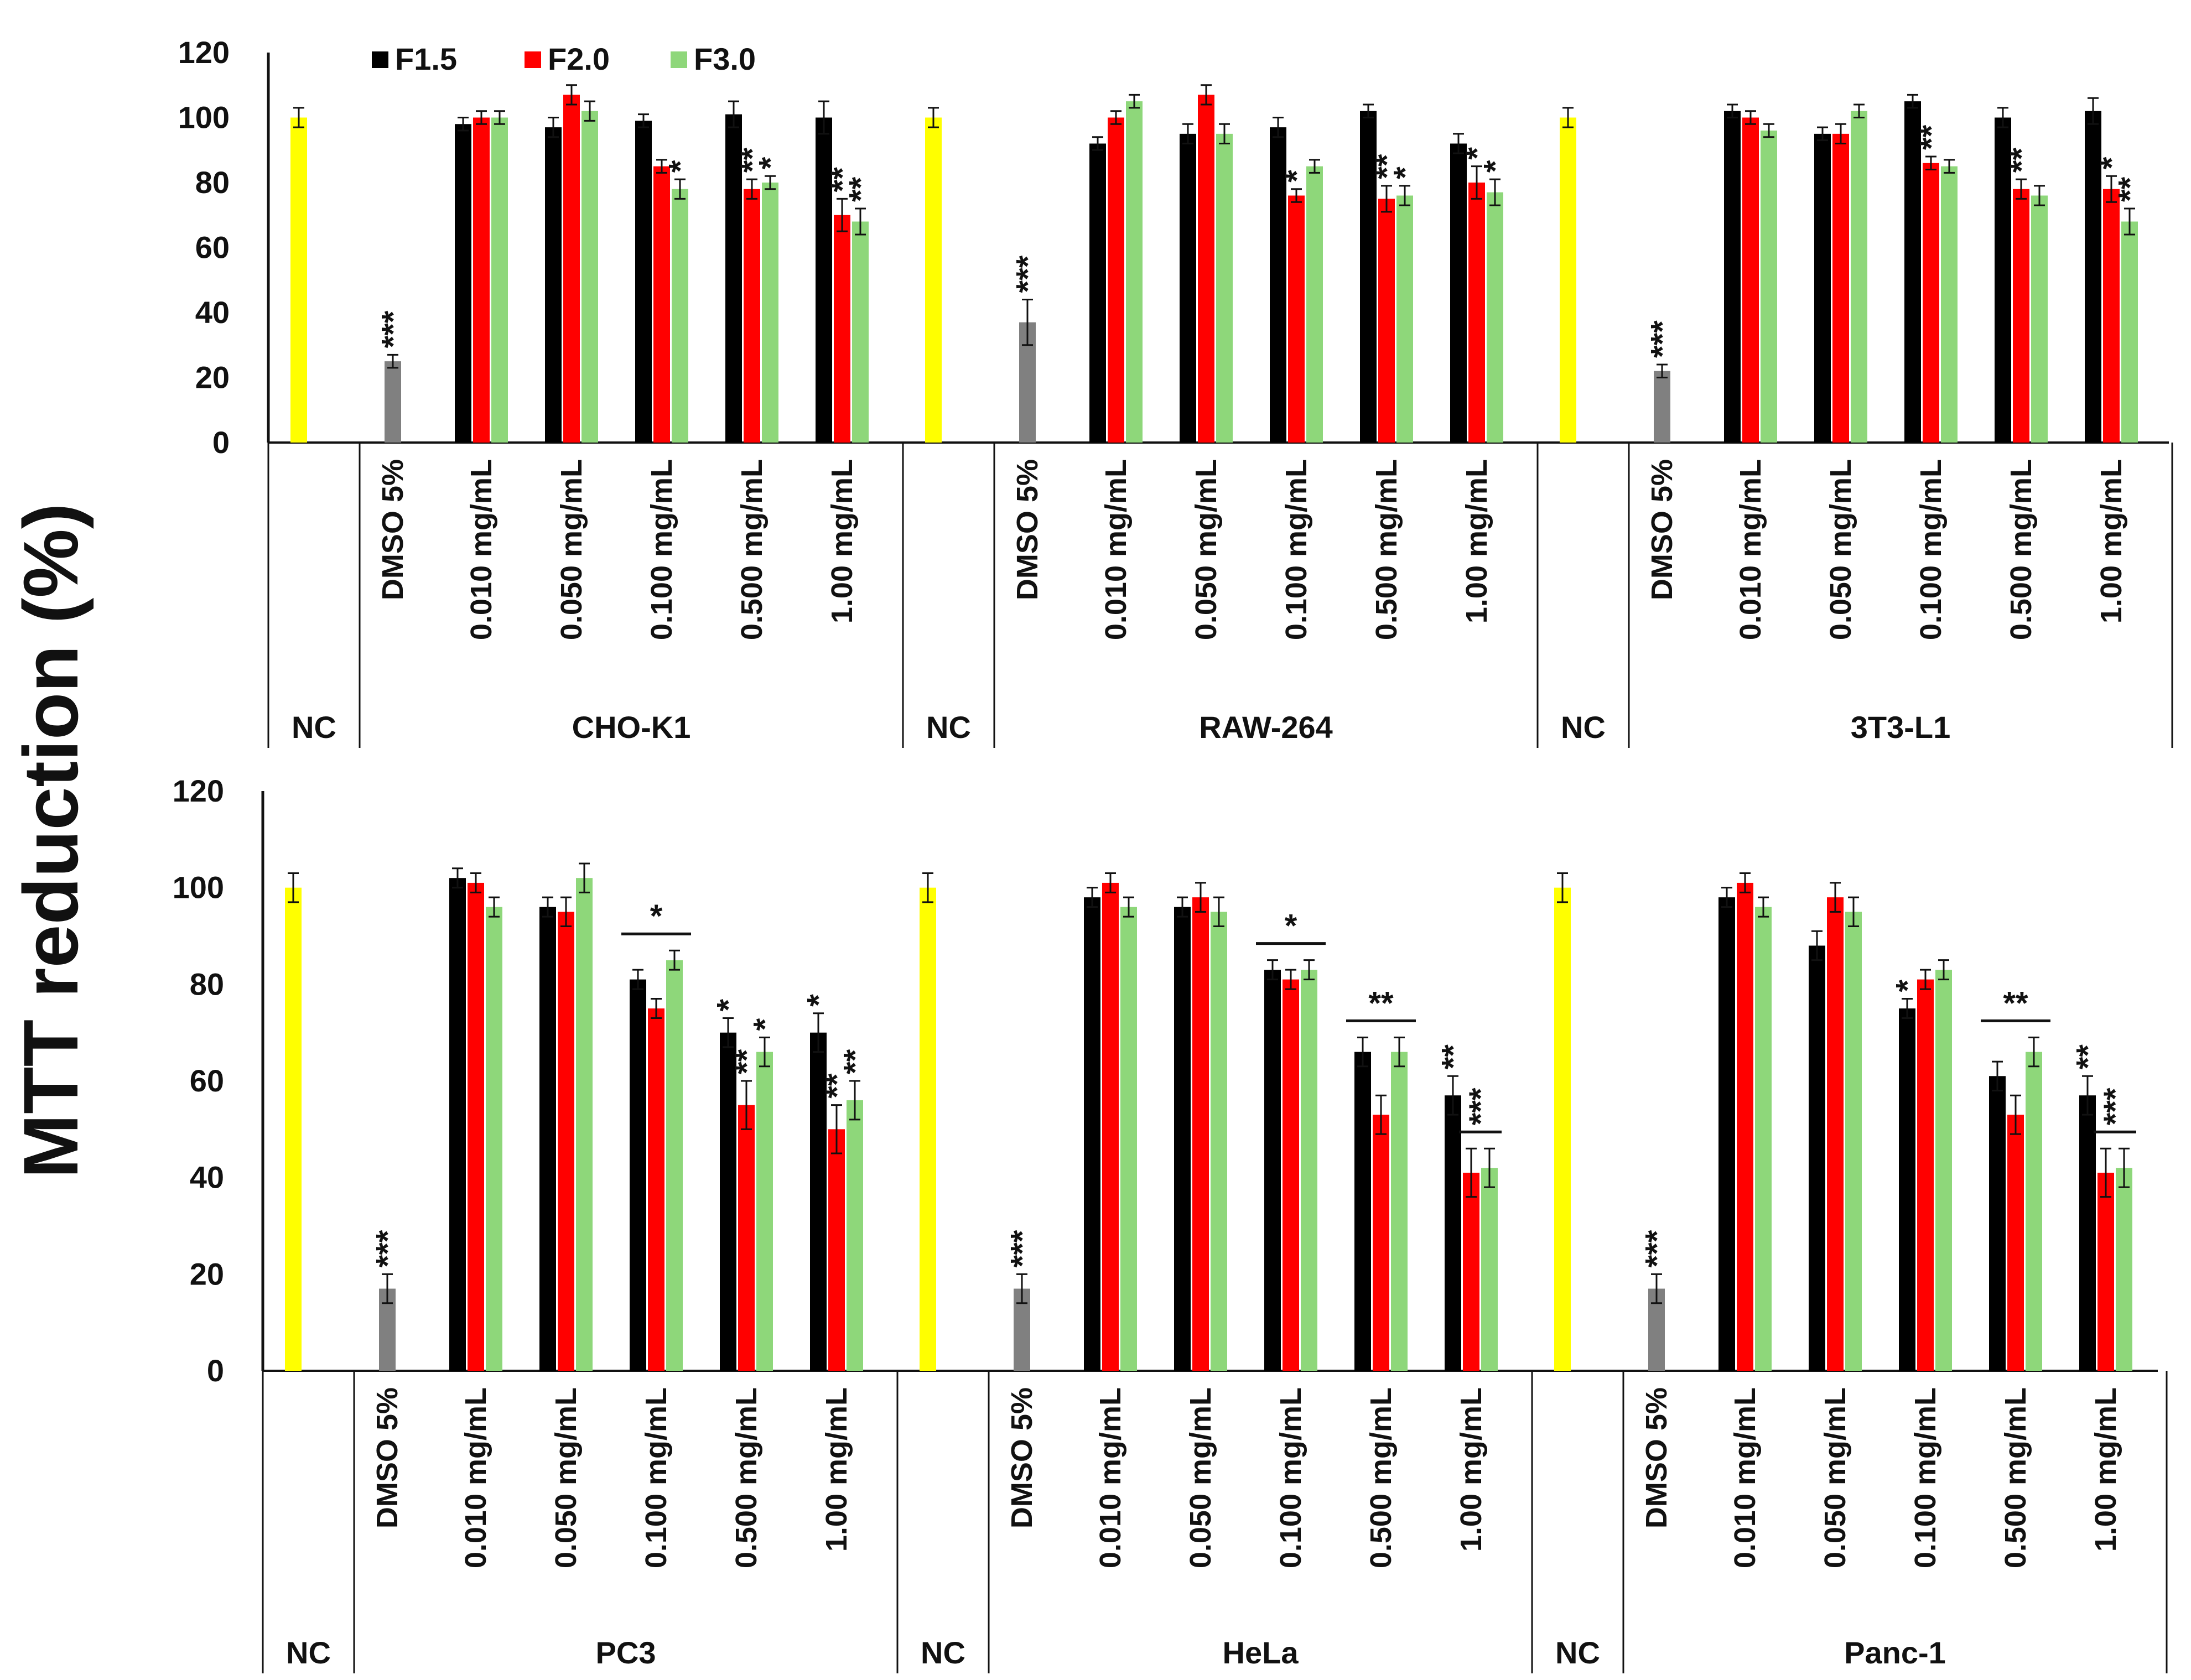 The width and height of the screenshot is (2191, 1680). What do you see at coordinates (1662, 529) in the screenshot?
I see `category-label: DMSO 5%` at bounding box center [1662, 529].